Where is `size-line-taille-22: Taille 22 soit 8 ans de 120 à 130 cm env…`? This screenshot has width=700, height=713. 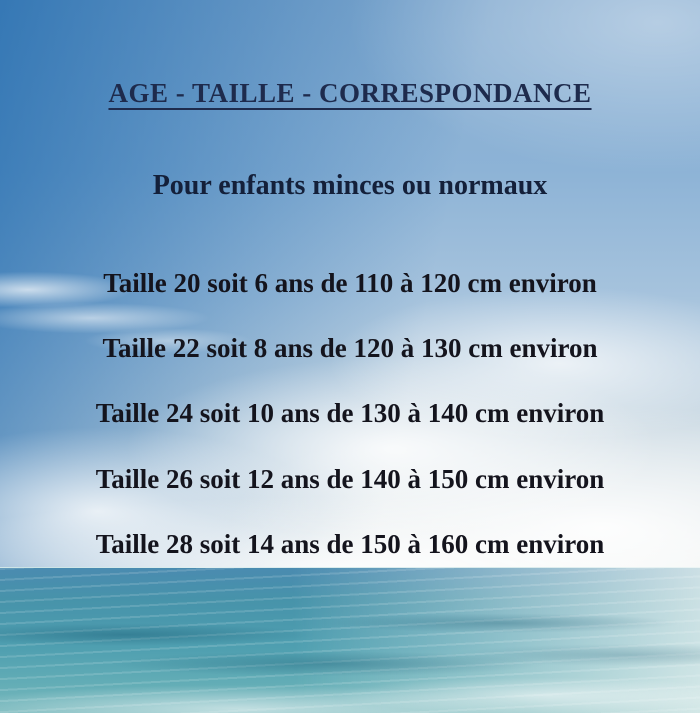 size-line-taille-22: Taille 22 soit 8 ans de 120 à 130 cm env… is located at coordinates (350, 348).